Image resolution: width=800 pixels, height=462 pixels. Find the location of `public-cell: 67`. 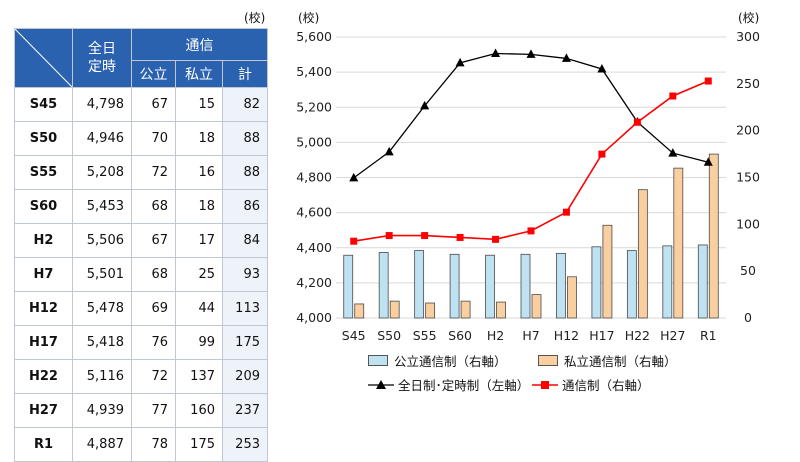

public-cell: 67 is located at coordinates (153, 240).